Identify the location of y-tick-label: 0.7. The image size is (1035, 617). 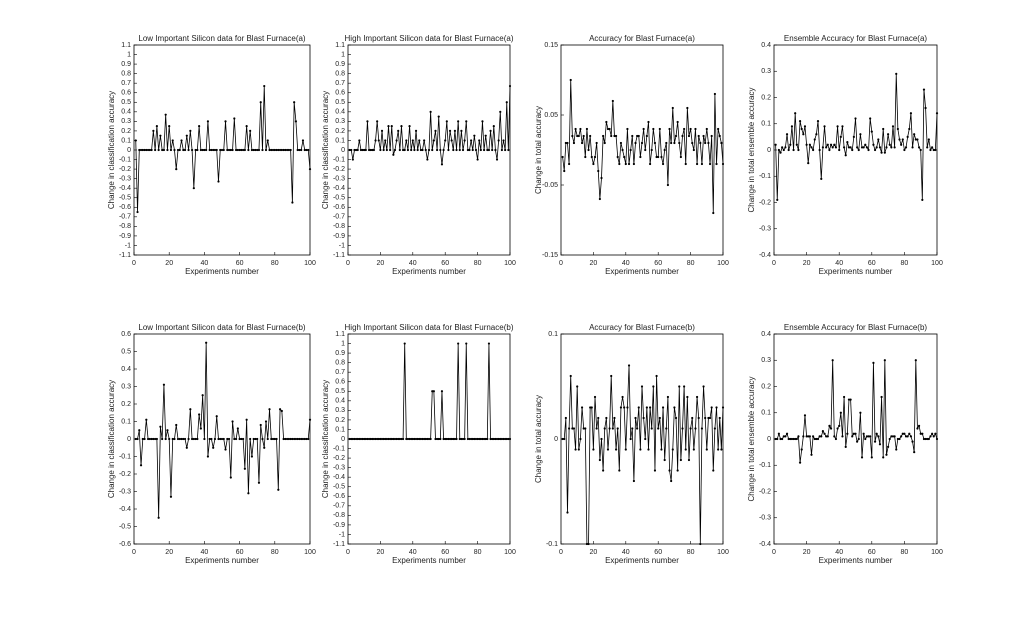
(340, 83).